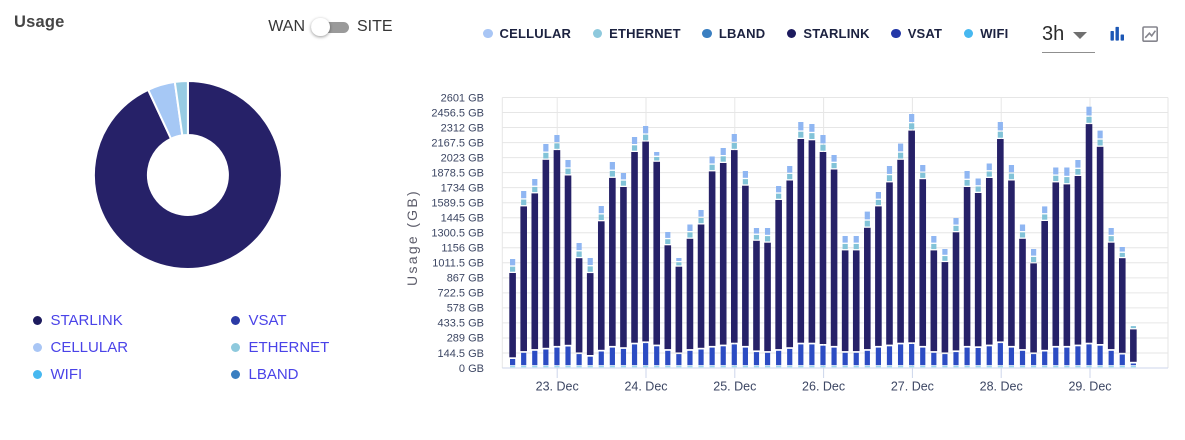 This screenshot has width=1185, height=440. I want to click on svg-text: 578 GB, so click(465, 309).